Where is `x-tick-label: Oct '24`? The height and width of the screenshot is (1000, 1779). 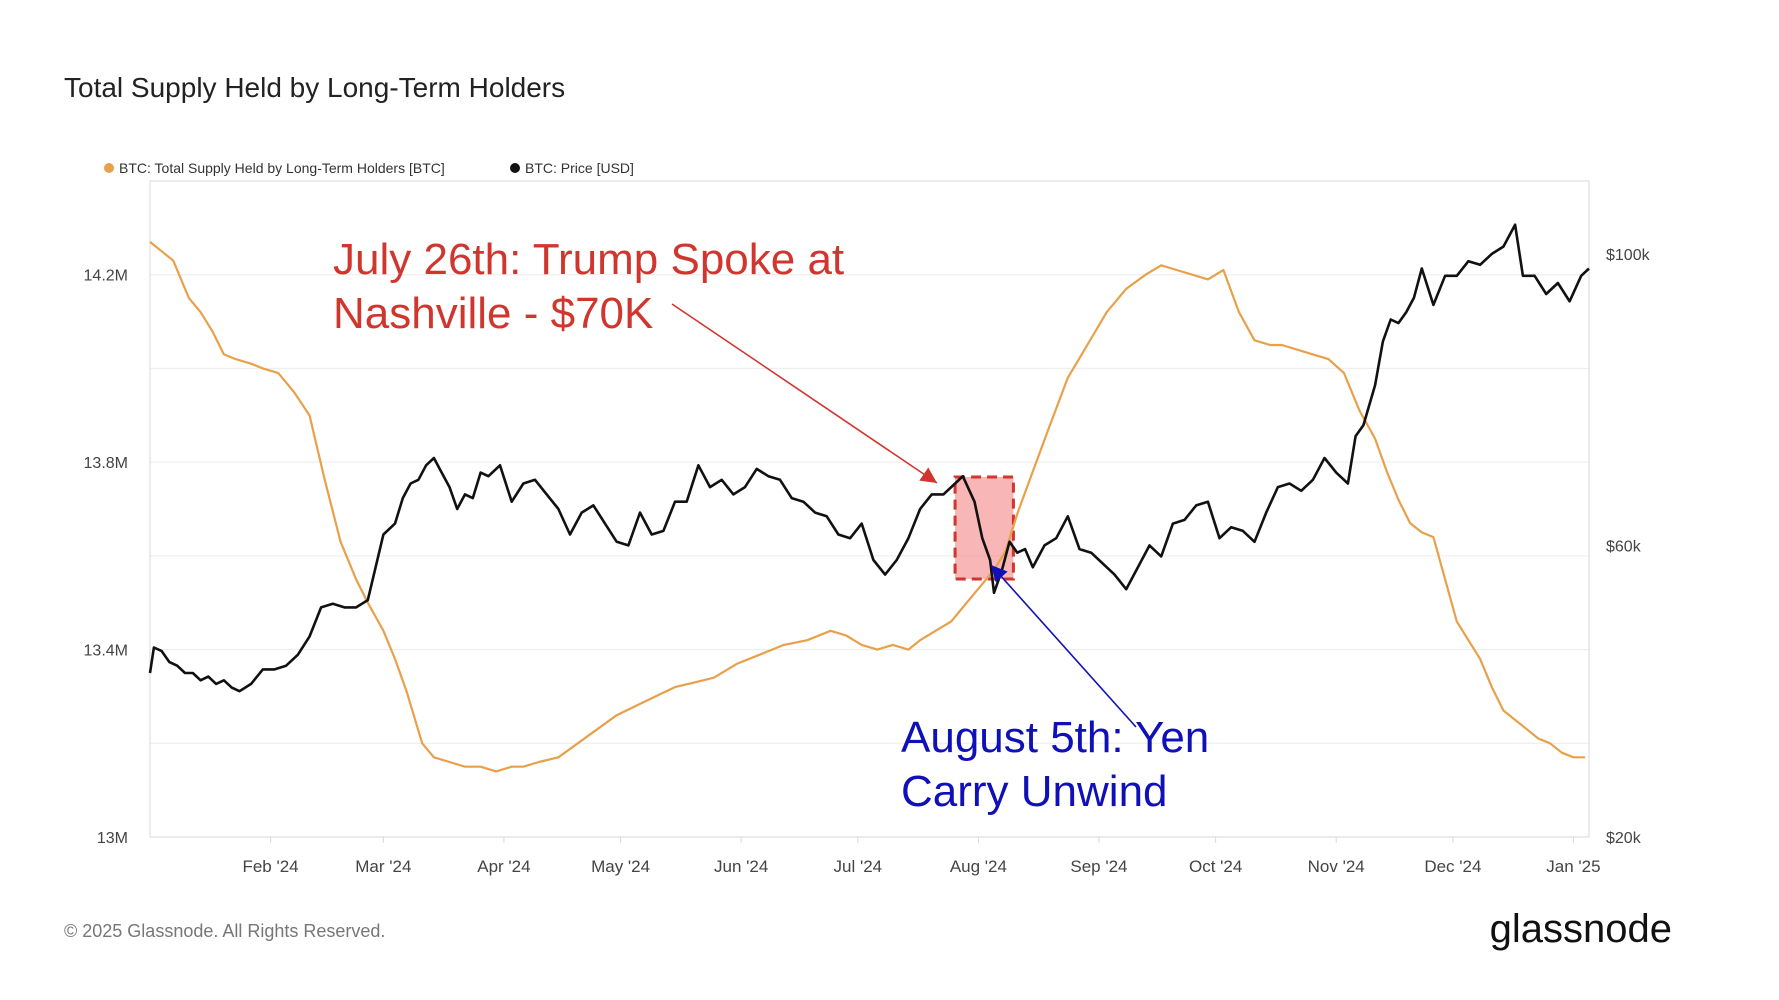
x-tick-label: Oct '24 is located at coordinates (1215, 866).